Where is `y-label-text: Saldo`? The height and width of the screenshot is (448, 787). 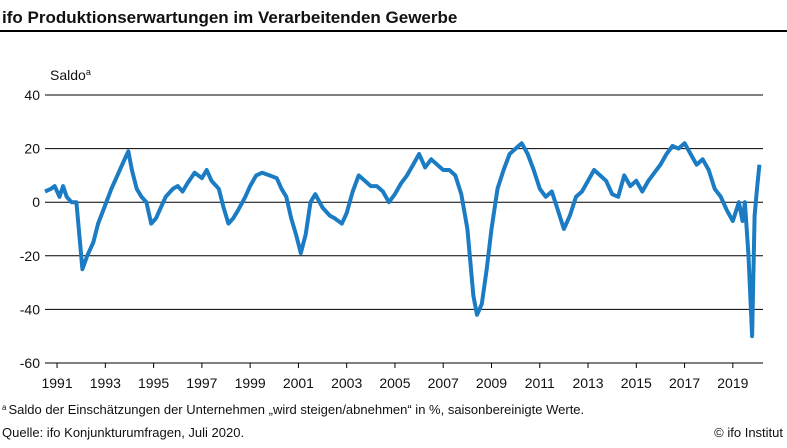
y-label-text: Saldo is located at coordinates (68, 75).